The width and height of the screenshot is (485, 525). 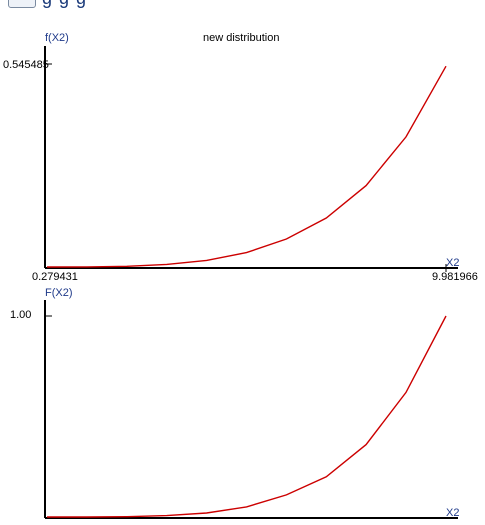 What do you see at coordinates (22, 4) in the screenshot?
I see `checkbox-partial` at bounding box center [22, 4].